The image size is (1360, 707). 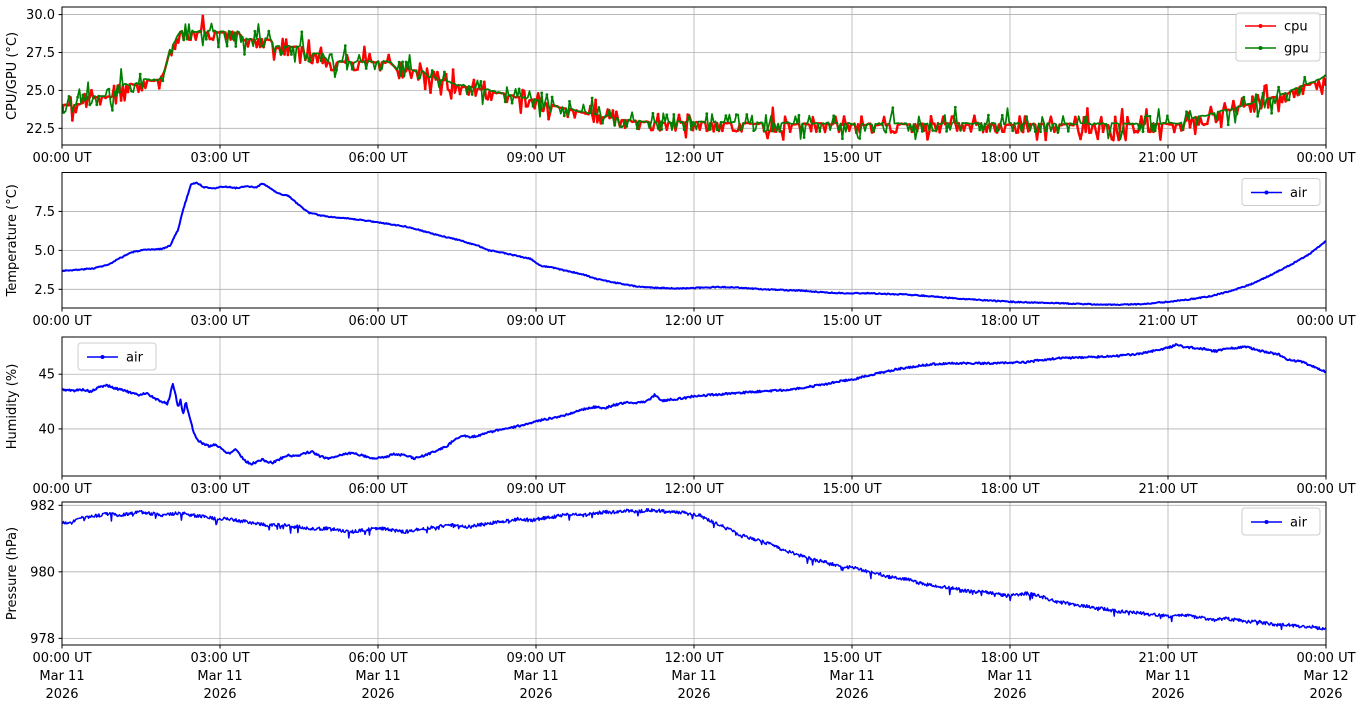 What do you see at coordinates (1167, 676) in the screenshot?
I see `x-date-label: Mar 11` at bounding box center [1167, 676].